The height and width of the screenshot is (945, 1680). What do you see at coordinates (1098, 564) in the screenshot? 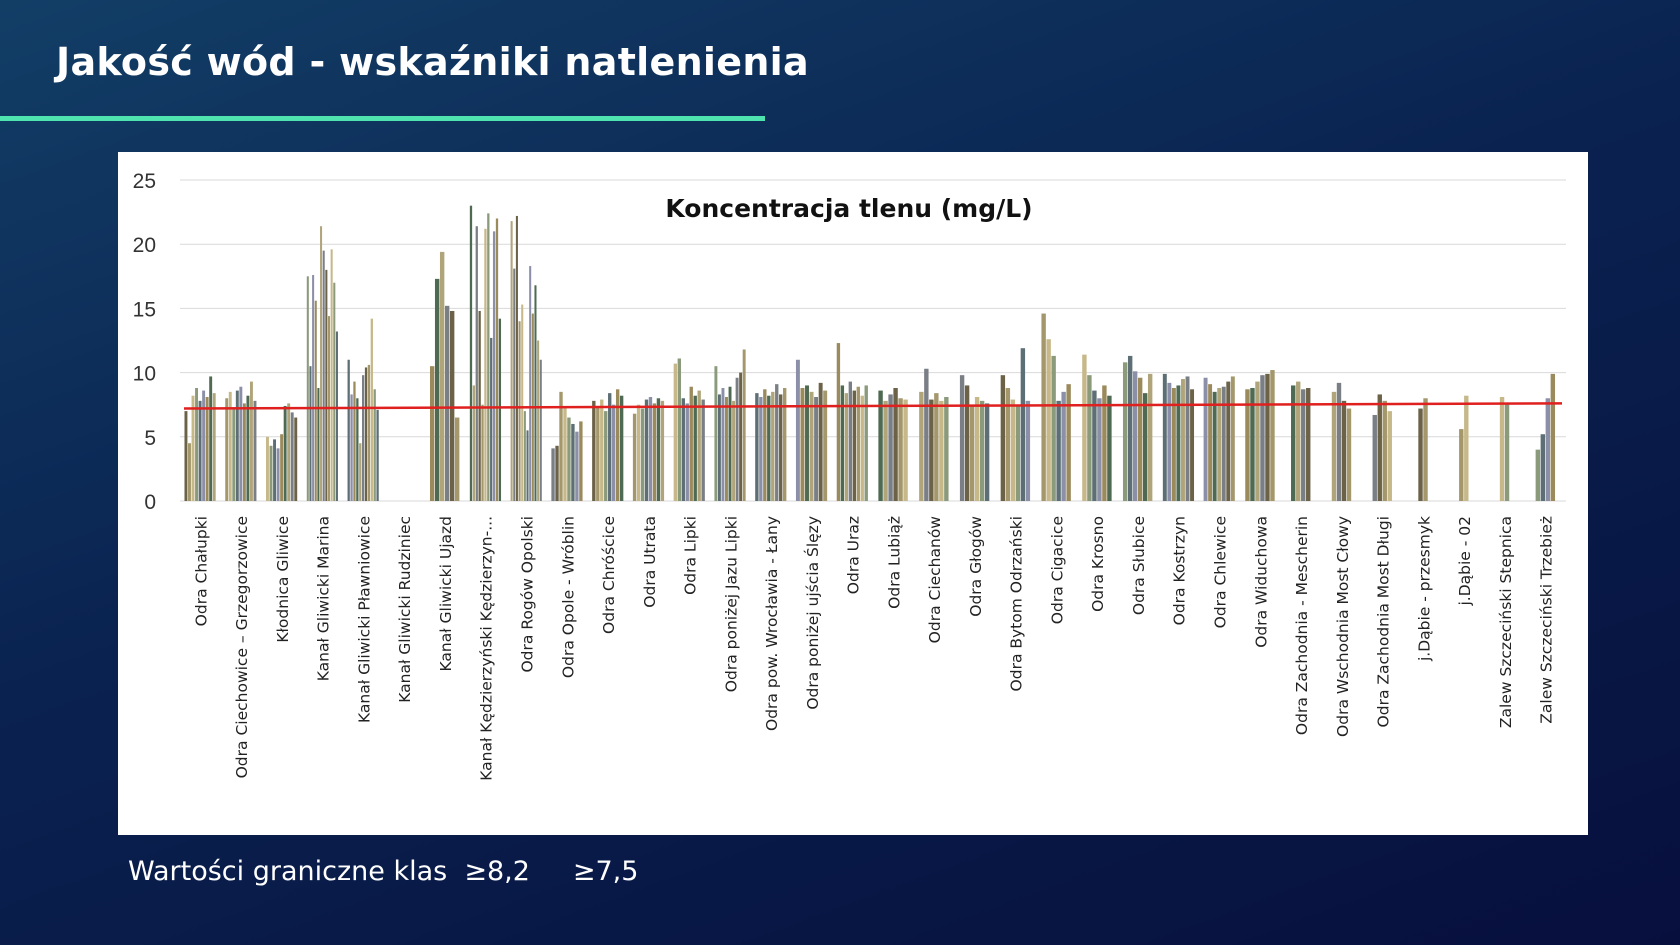
I see `x-tick-label: Odra Krosno` at bounding box center [1098, 564].